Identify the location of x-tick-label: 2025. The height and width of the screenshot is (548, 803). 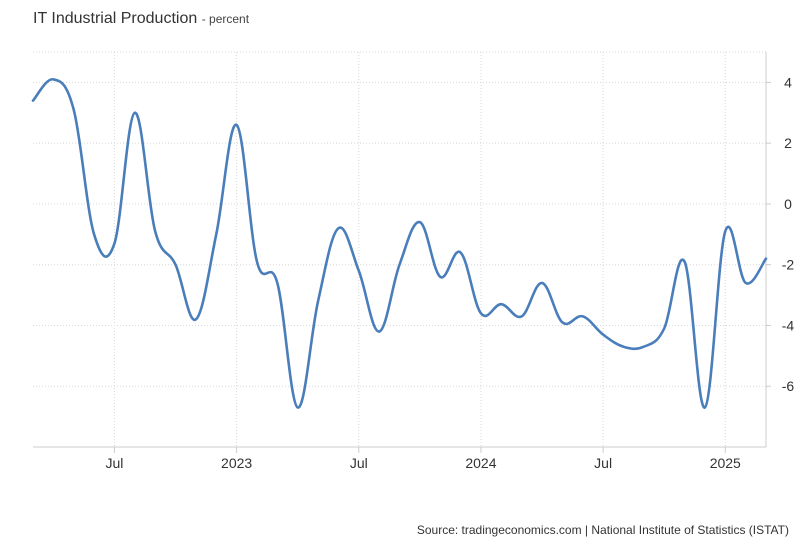
(725, 463).